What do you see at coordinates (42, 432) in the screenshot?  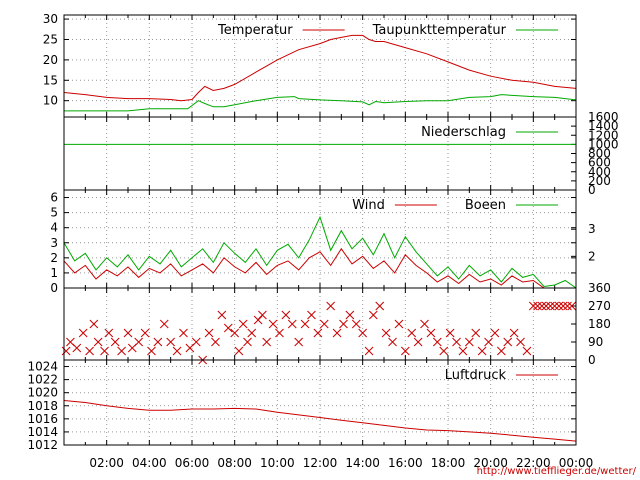 I see `y-tick-label: 1014` at bounding box center [42, 432].